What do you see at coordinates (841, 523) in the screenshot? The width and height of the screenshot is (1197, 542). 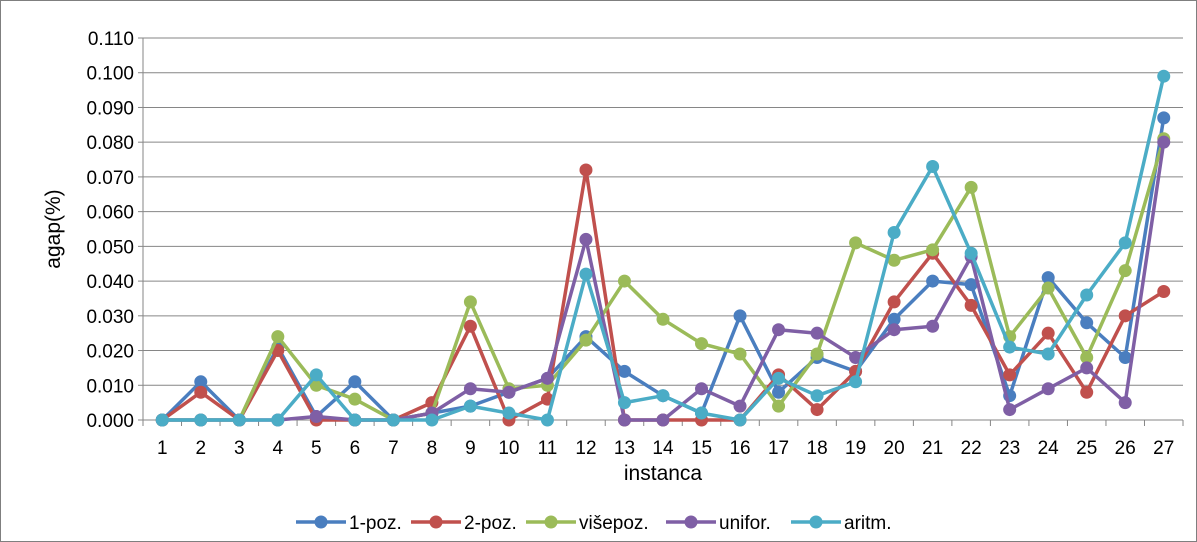 I see `legend-item-4: aritm.` at bounding box center [841, 523].